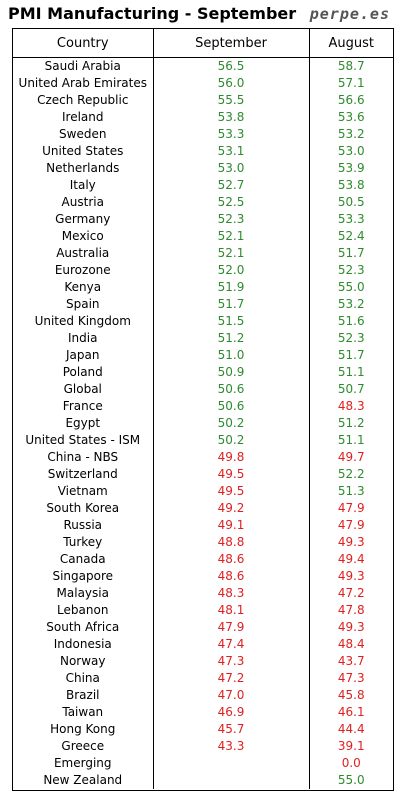 Image resolution: width=404 pixels, height=801 pixels. I want to click on country-cell: United States, so click(83, 151).